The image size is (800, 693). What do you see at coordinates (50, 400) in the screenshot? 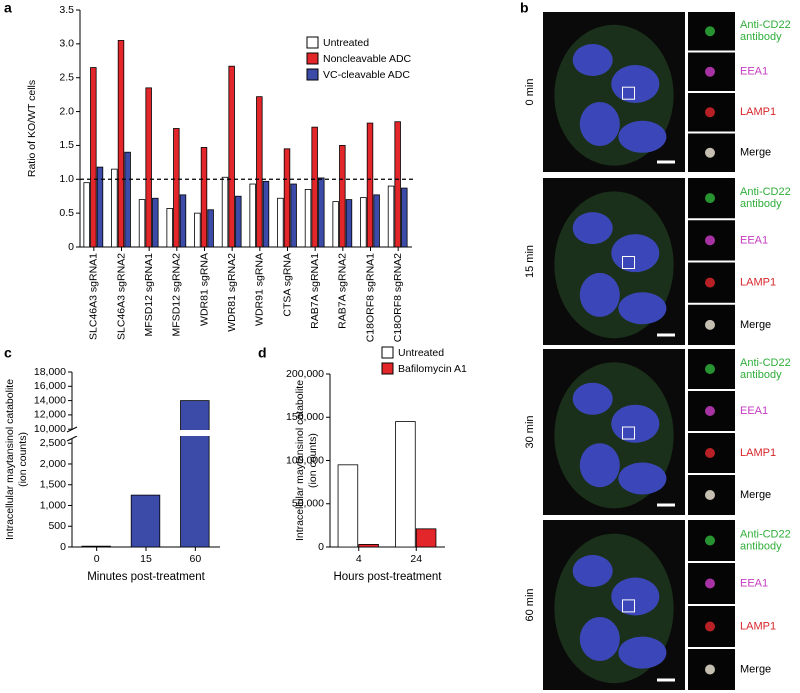
I see `y-tick-label: 14,000` at bounding box center [50, 400].